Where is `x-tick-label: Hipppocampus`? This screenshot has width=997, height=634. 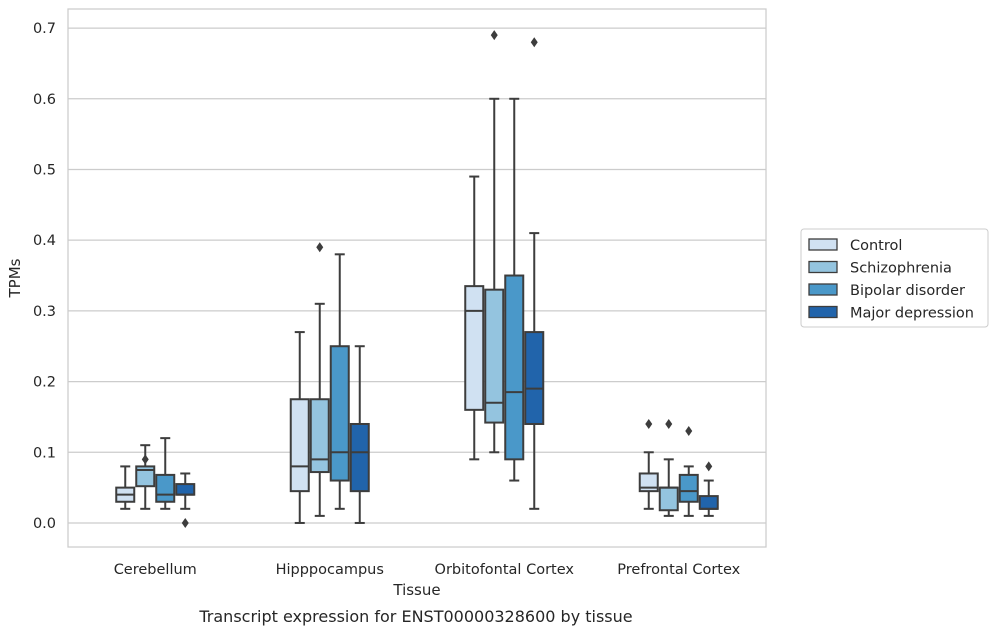
x-tick-label: Hipppocampus is located at coordinates (330, 570).